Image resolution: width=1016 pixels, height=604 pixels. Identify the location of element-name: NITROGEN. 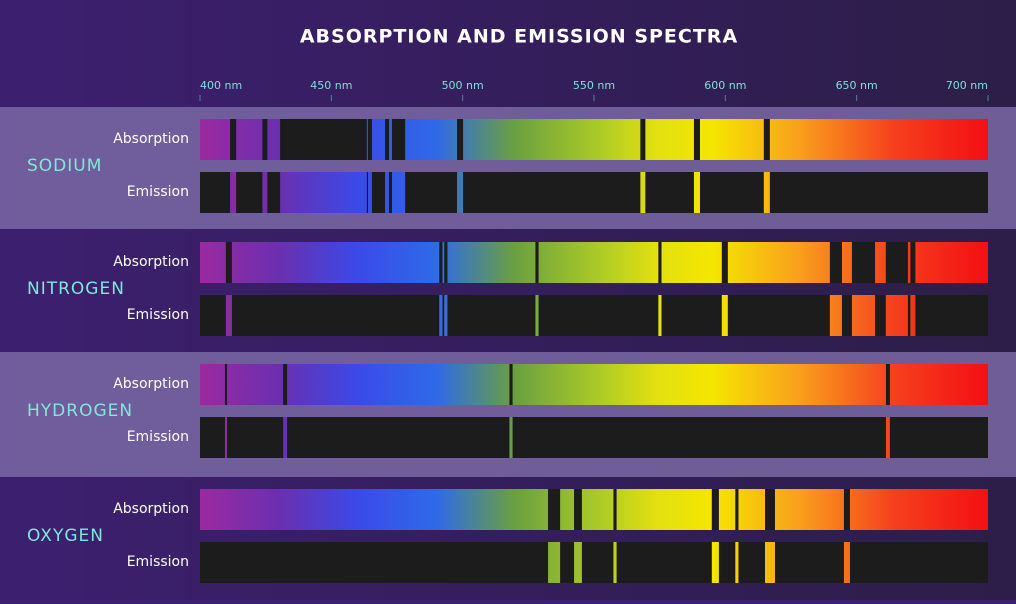
(76, 289).